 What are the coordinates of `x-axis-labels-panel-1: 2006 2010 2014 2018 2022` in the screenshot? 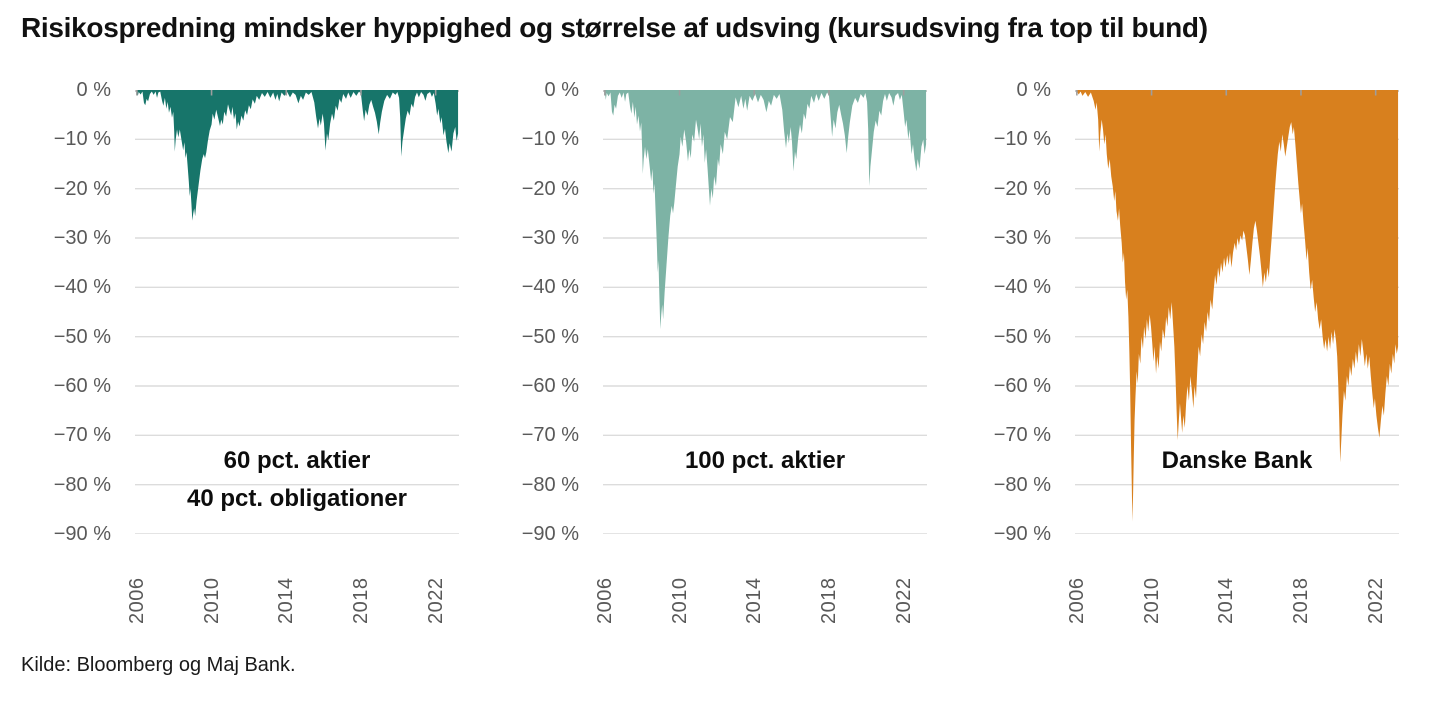 It's located at (292, 581).